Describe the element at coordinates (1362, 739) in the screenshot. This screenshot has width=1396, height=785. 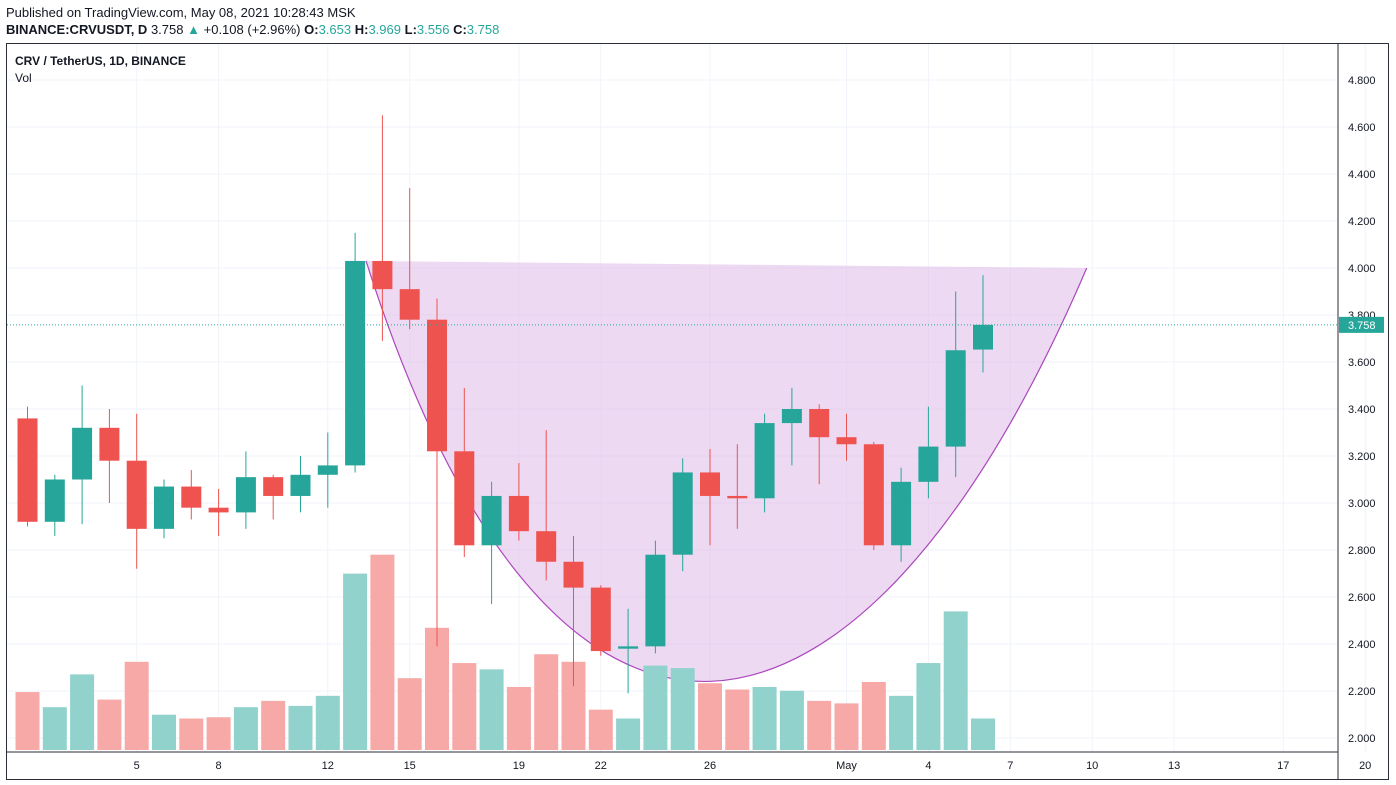
I see `price-tick-label: 2.000` at that location.